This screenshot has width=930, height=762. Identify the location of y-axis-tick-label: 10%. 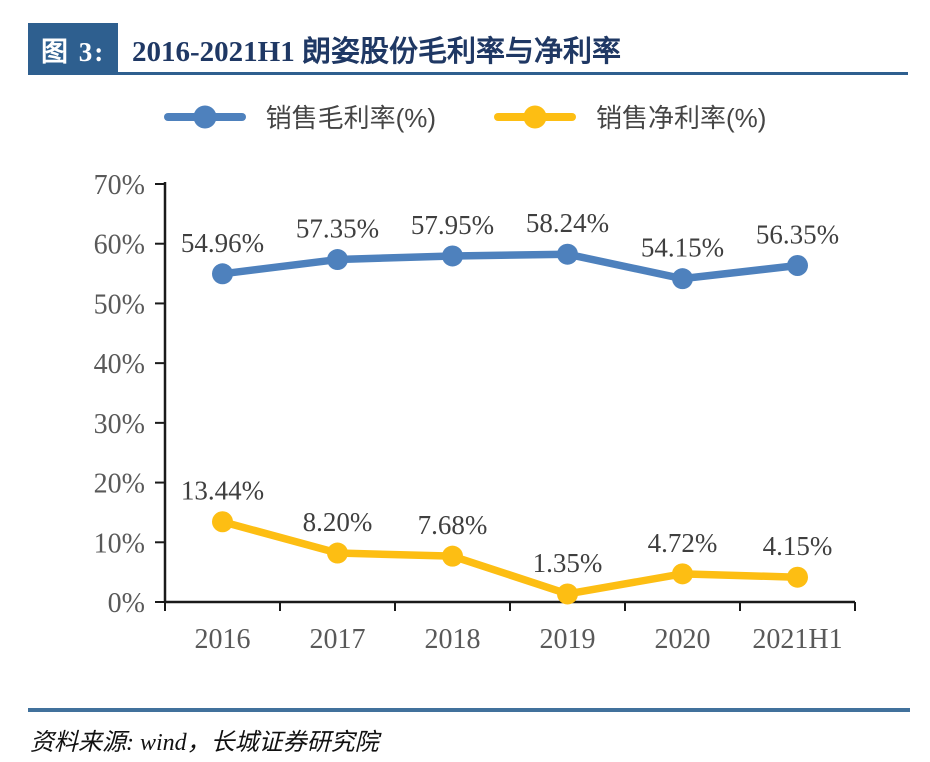
(119, 543).